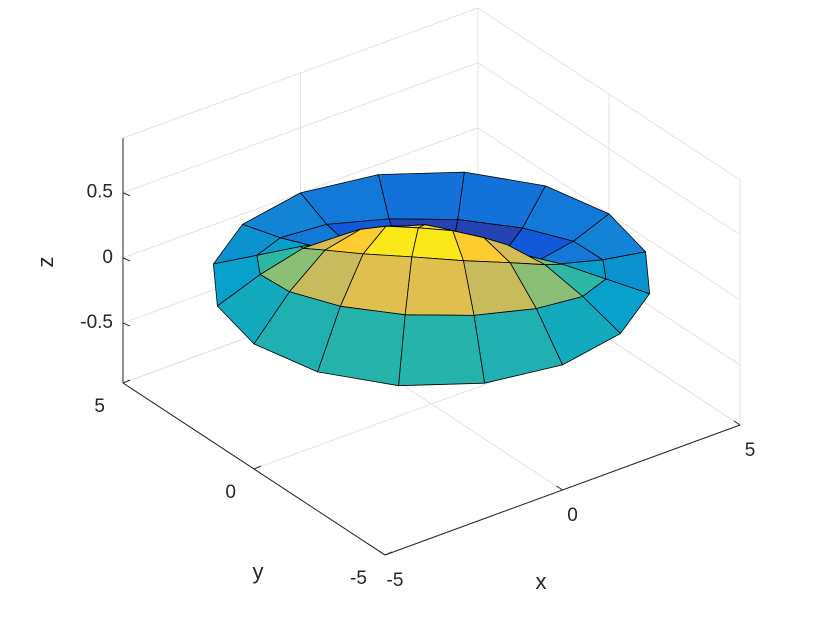 This screenshot has height=626, width=830. What do you see at coordinates (45, 262) in the screenshot?
I see `z-axis-label: z` at bounding box center [45, 262].